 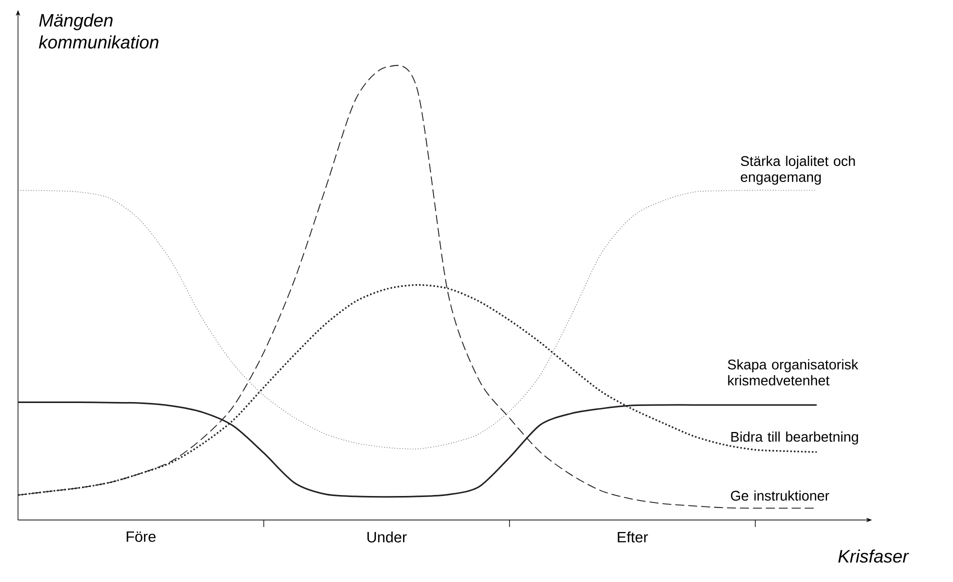 I want to click on series-label: Bidra till bearbetning, so click(x=794, y=438).